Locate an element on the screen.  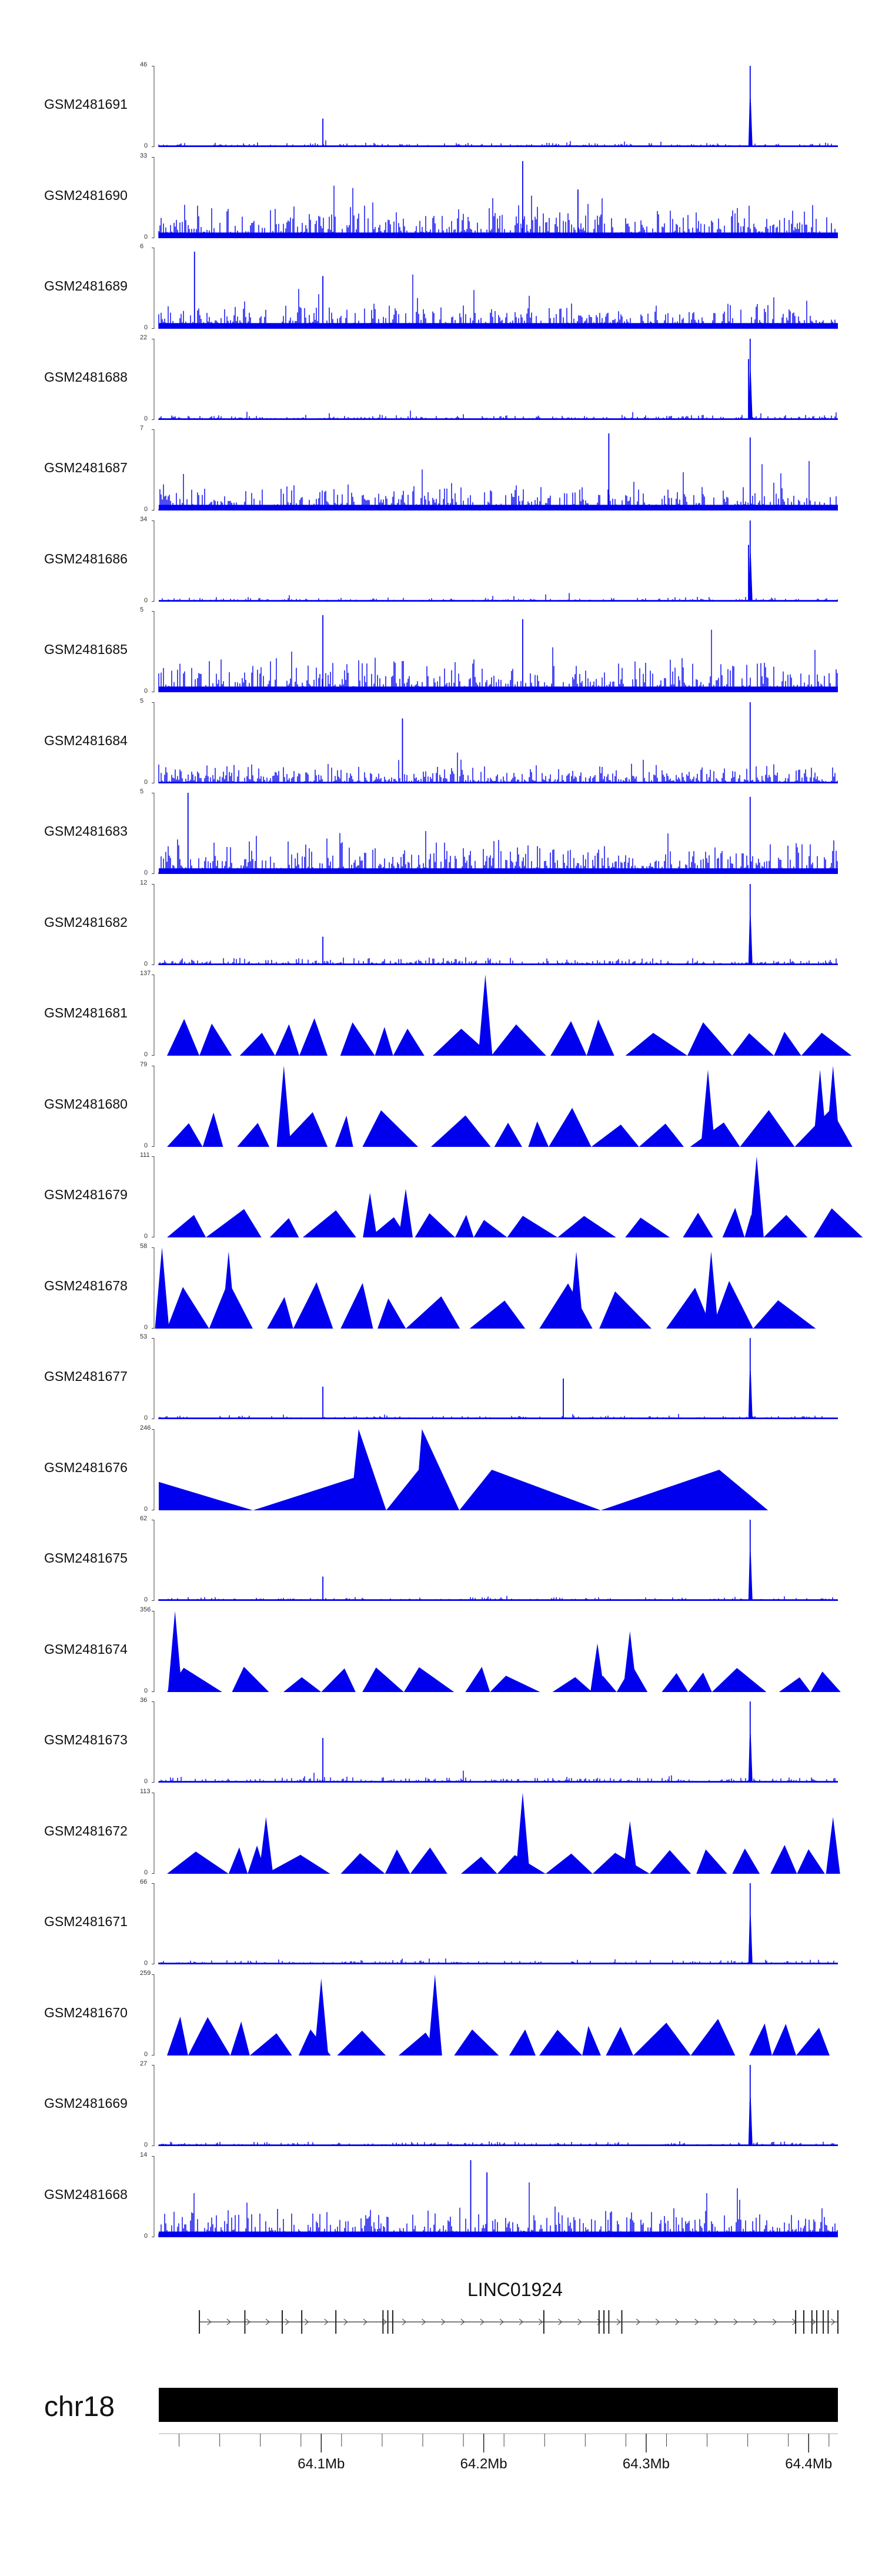
gene-model is located at coordinates (518, 2322).